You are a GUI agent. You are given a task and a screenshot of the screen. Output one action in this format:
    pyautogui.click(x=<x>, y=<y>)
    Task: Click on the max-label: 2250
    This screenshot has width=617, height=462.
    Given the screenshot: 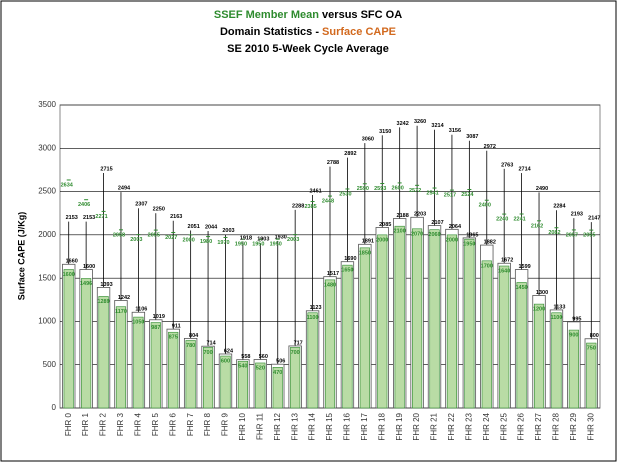 What is the action you would take?
    pyautogui.click(x=159, y=210)
    